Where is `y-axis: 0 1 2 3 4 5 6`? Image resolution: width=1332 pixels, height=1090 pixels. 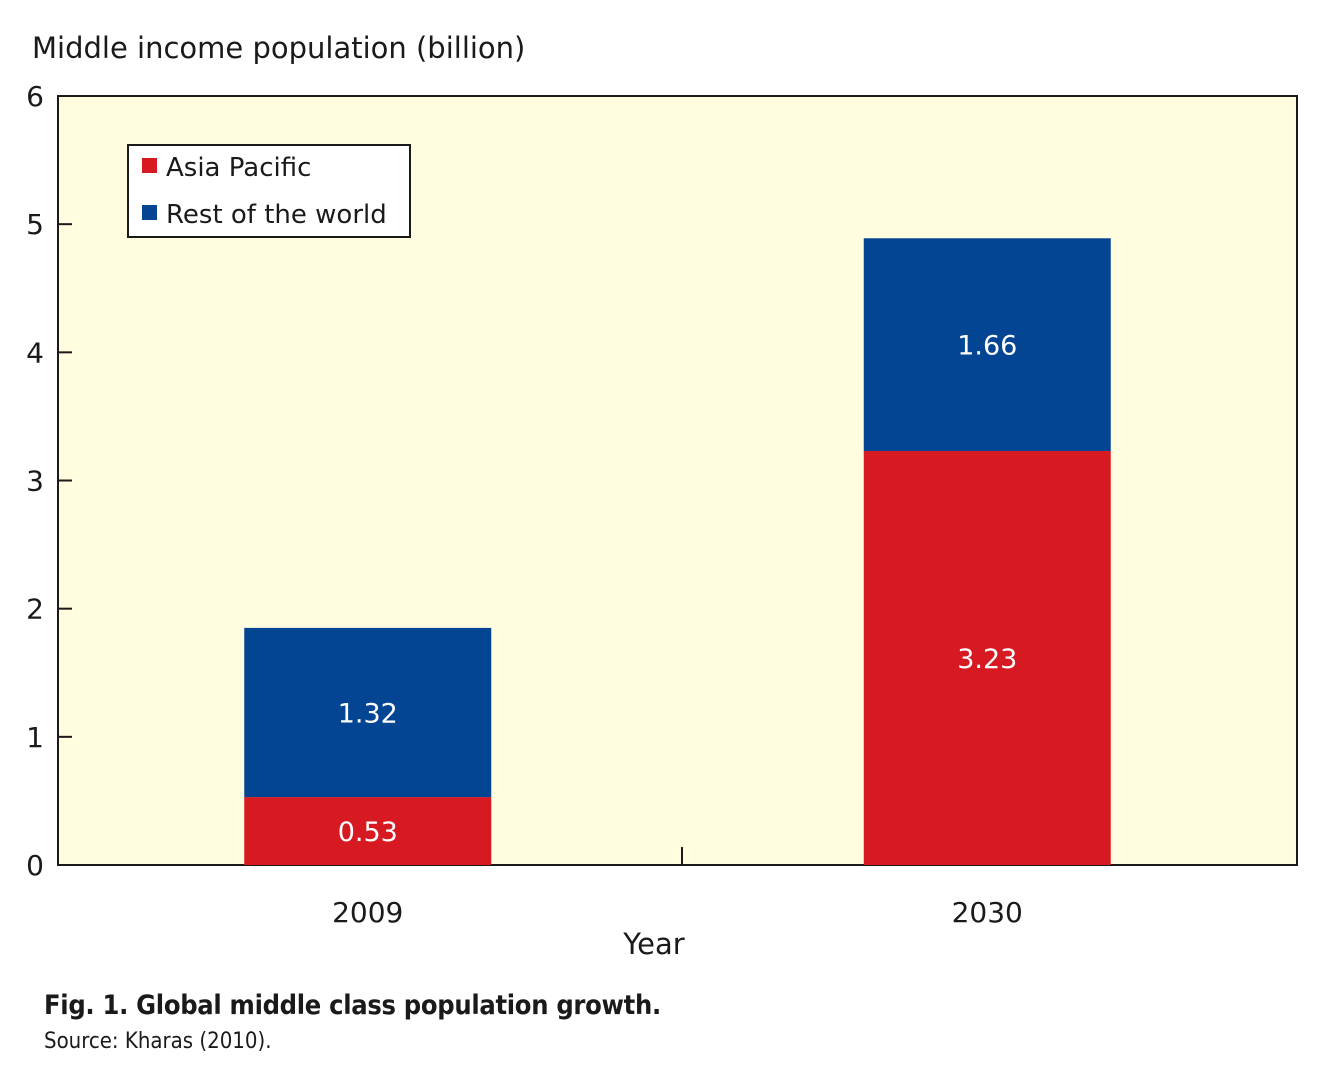
y-axis: 0 1 2 3 4 5 6 is located at coordinates (49, 481).